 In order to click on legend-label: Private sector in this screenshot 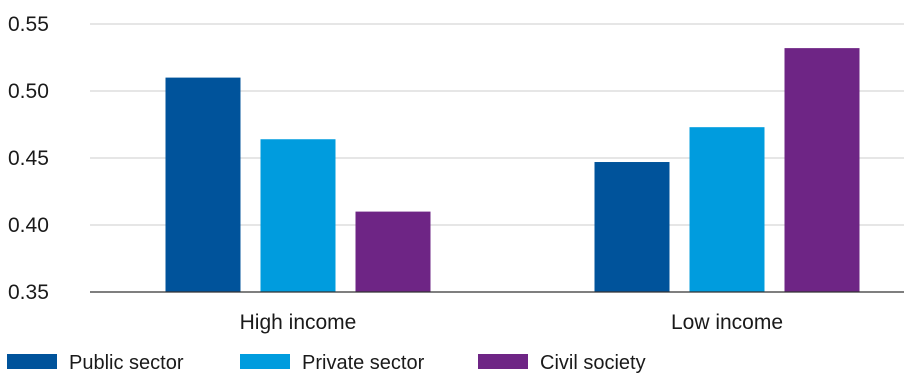, I will do `click(363, 363)`.